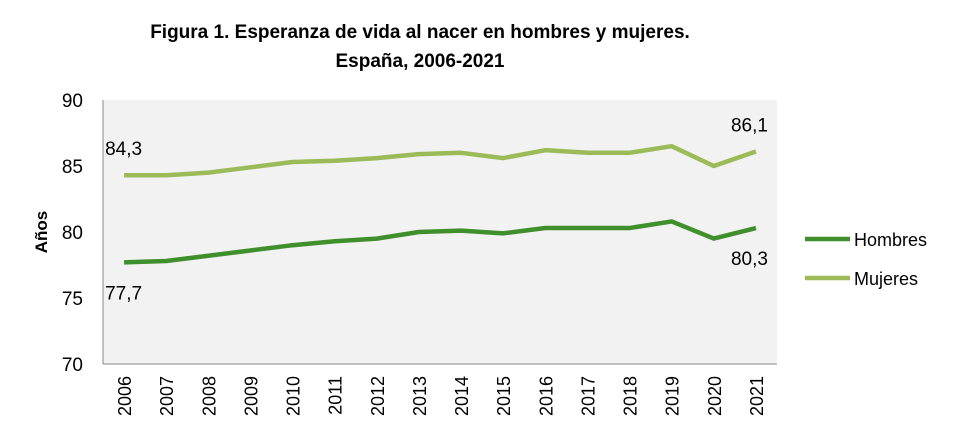 This screenshot has width=956, height=436. What do you see at coordinates (41, 232) in the screenshot?
I see `y-axis-label: Años` at bounding box center [41, 232].